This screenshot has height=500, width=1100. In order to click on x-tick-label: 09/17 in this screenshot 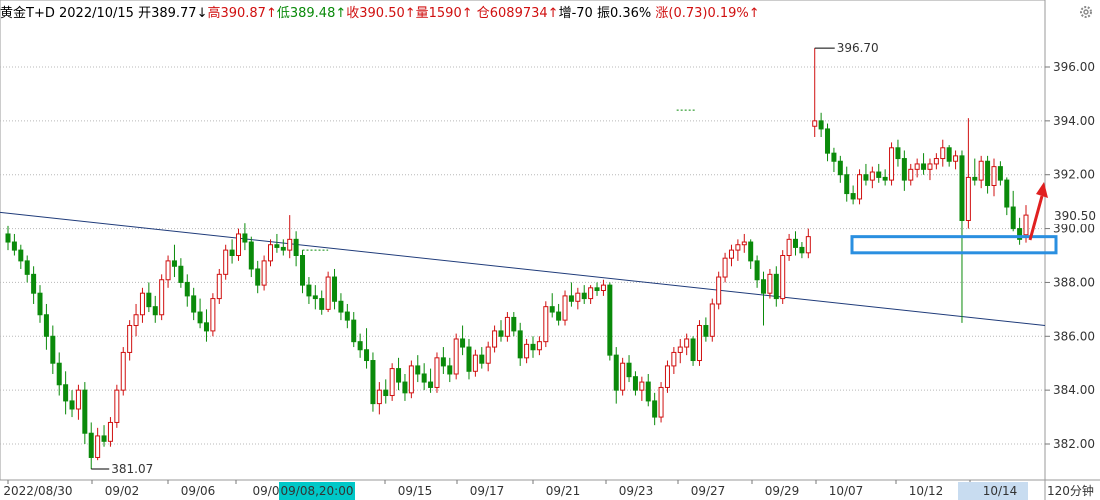, I will do `click(487, 491)`.